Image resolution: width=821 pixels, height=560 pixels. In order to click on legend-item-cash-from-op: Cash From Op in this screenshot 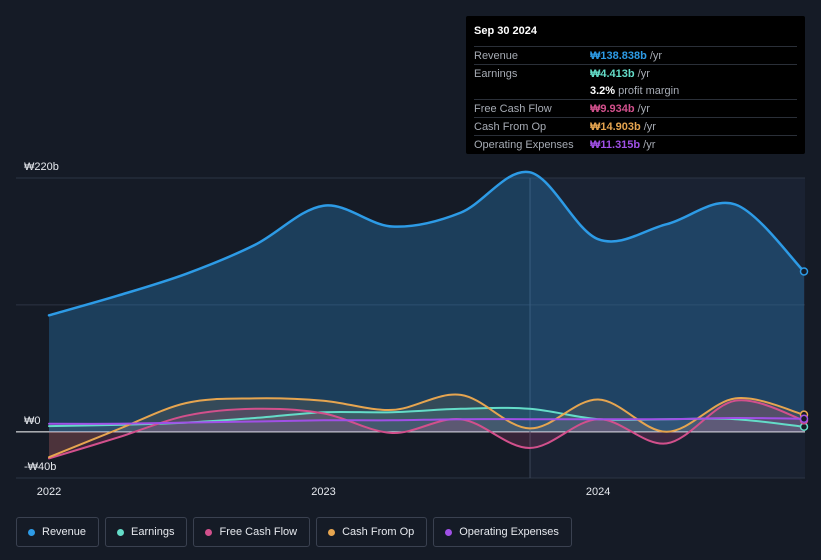, I will do `click(372, 532)`.